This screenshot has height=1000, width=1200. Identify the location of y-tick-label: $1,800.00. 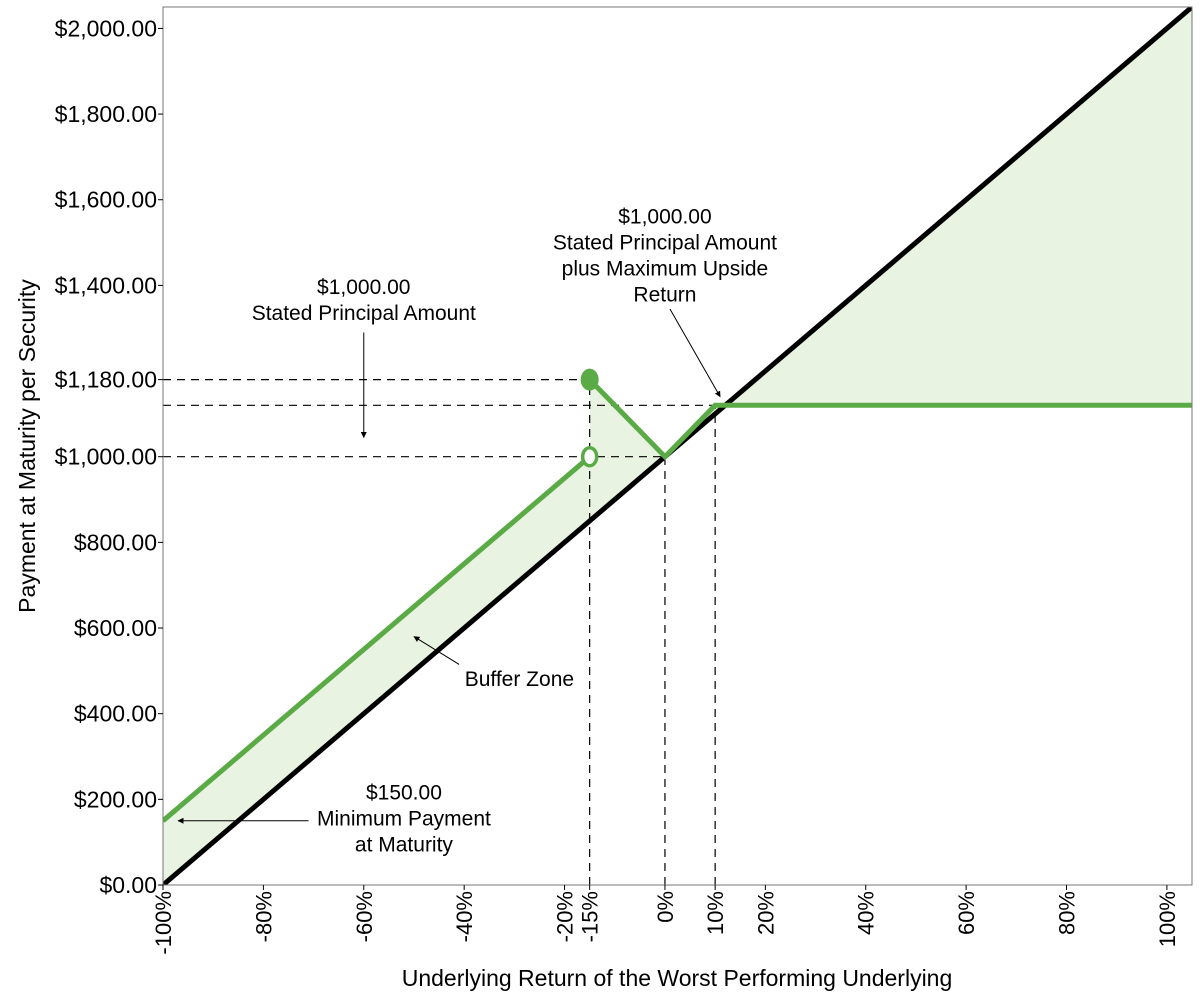
(106, 114).